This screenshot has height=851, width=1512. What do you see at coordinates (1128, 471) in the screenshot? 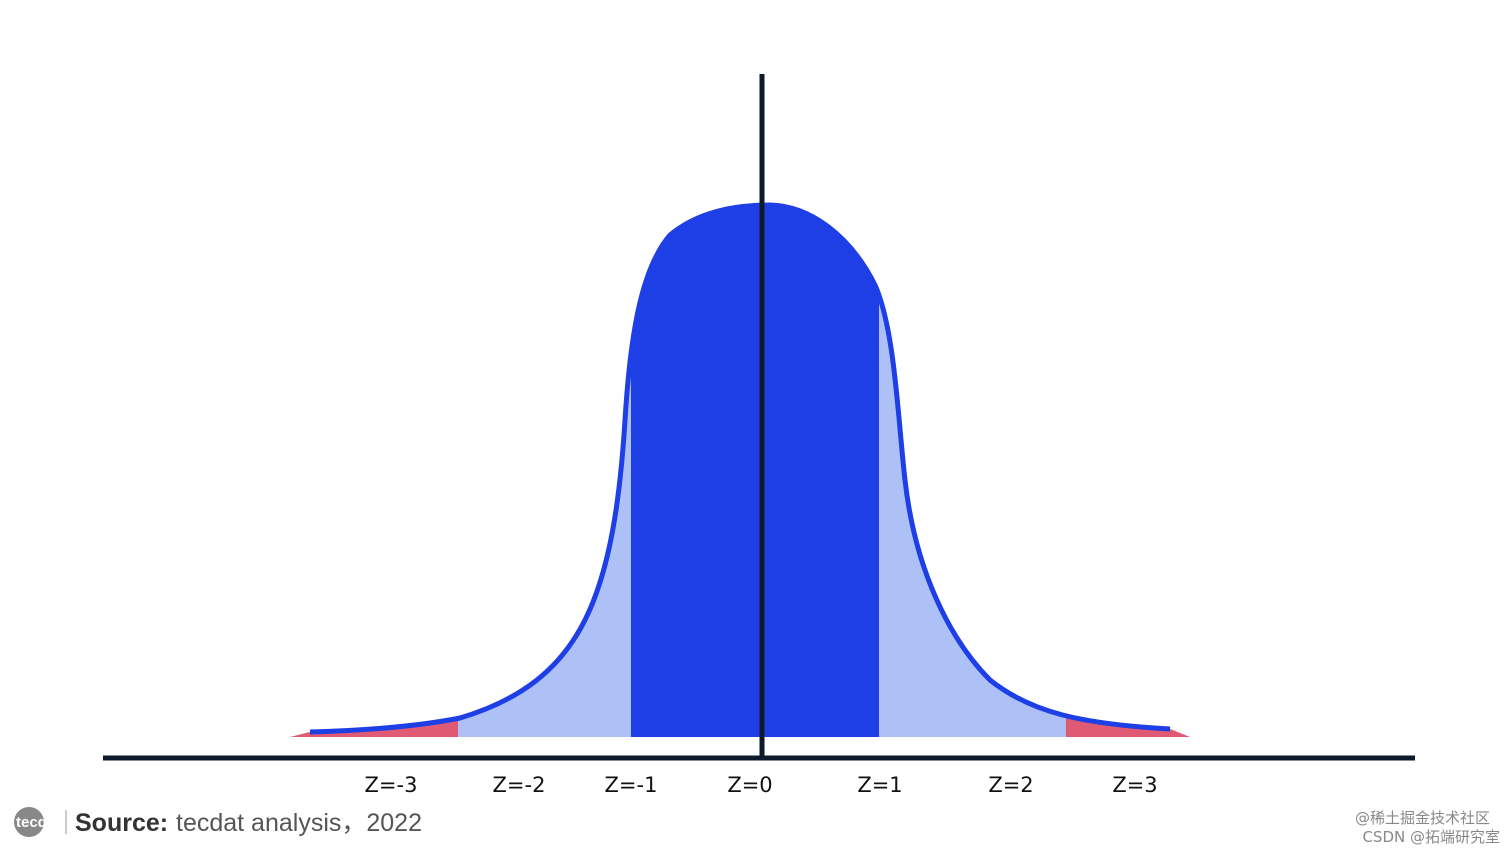
I see `right-tail` at bounding box center [1128, 471].